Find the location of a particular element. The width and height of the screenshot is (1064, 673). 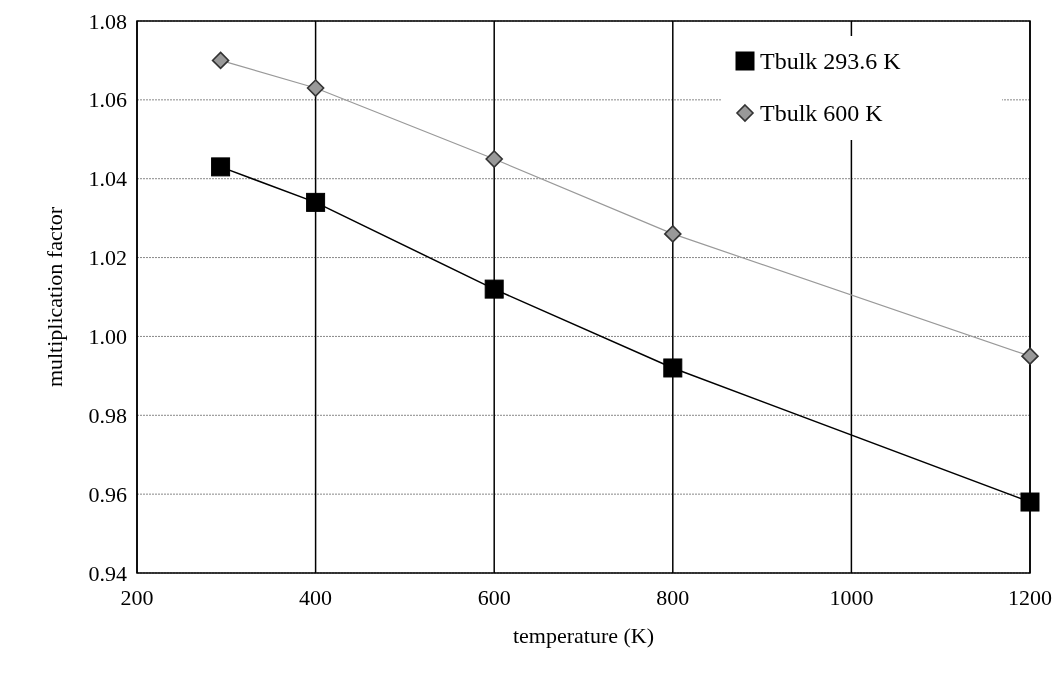

y-tick-label: 0.98 is located at coordinates (107, 415).